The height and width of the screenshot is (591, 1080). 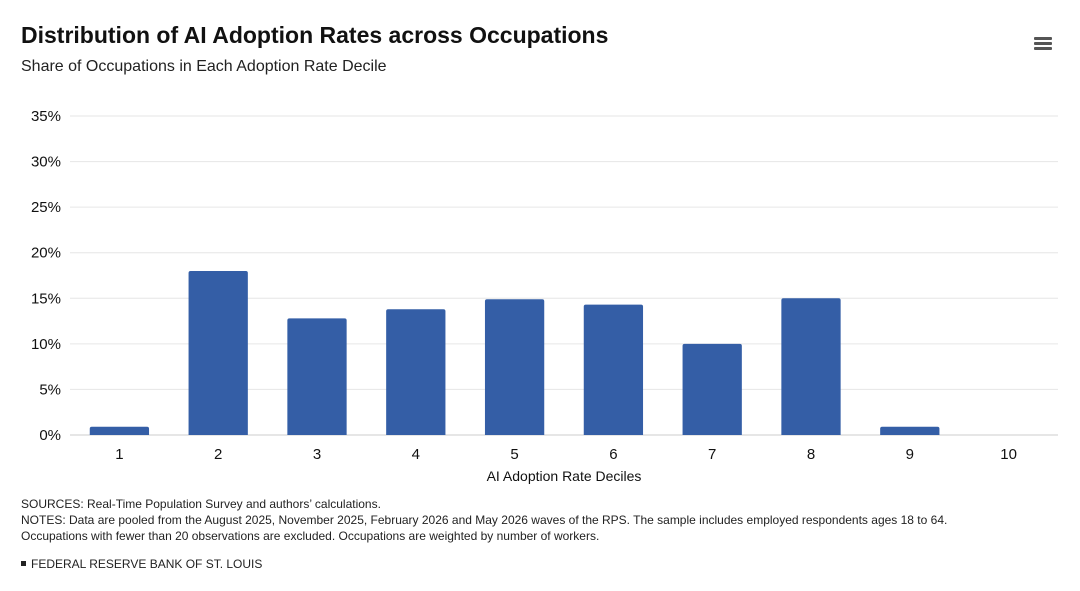 I want to click on x-tick-label: 1, so click(x=119, y=454).